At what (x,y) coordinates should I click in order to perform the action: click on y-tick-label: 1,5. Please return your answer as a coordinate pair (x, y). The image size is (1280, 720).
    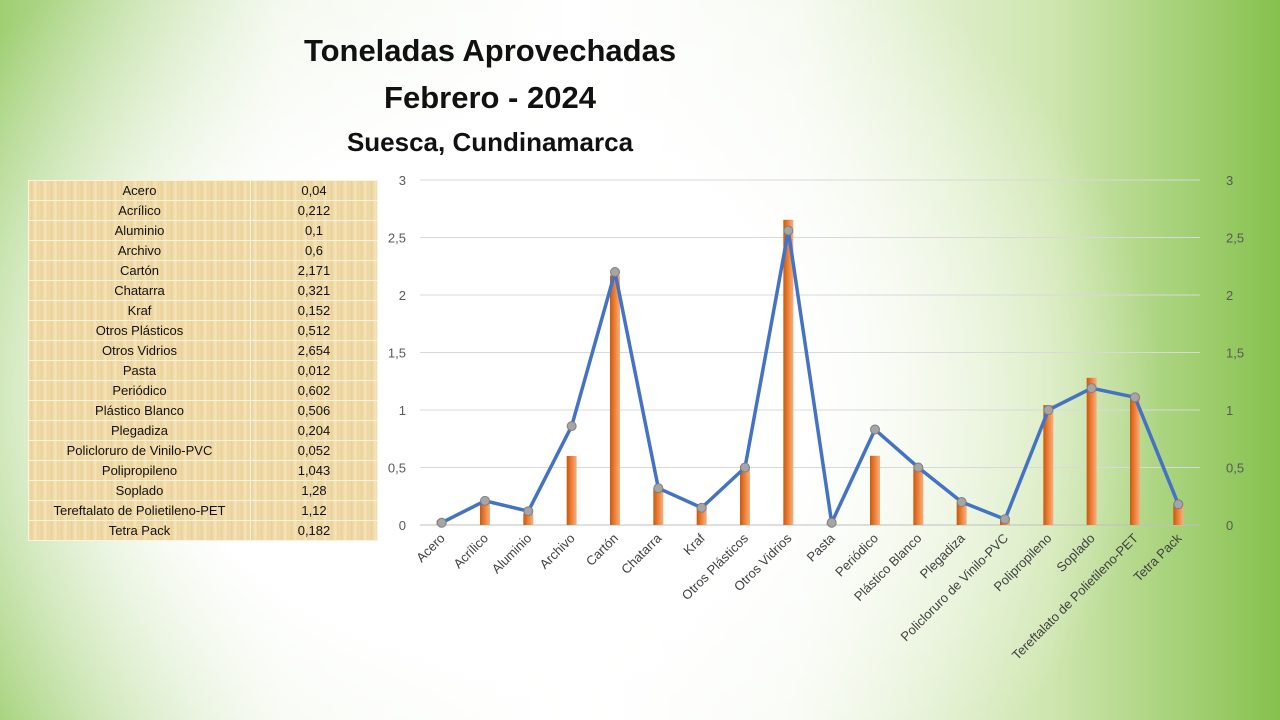
    Looking at the image, I should click on (397, 353).